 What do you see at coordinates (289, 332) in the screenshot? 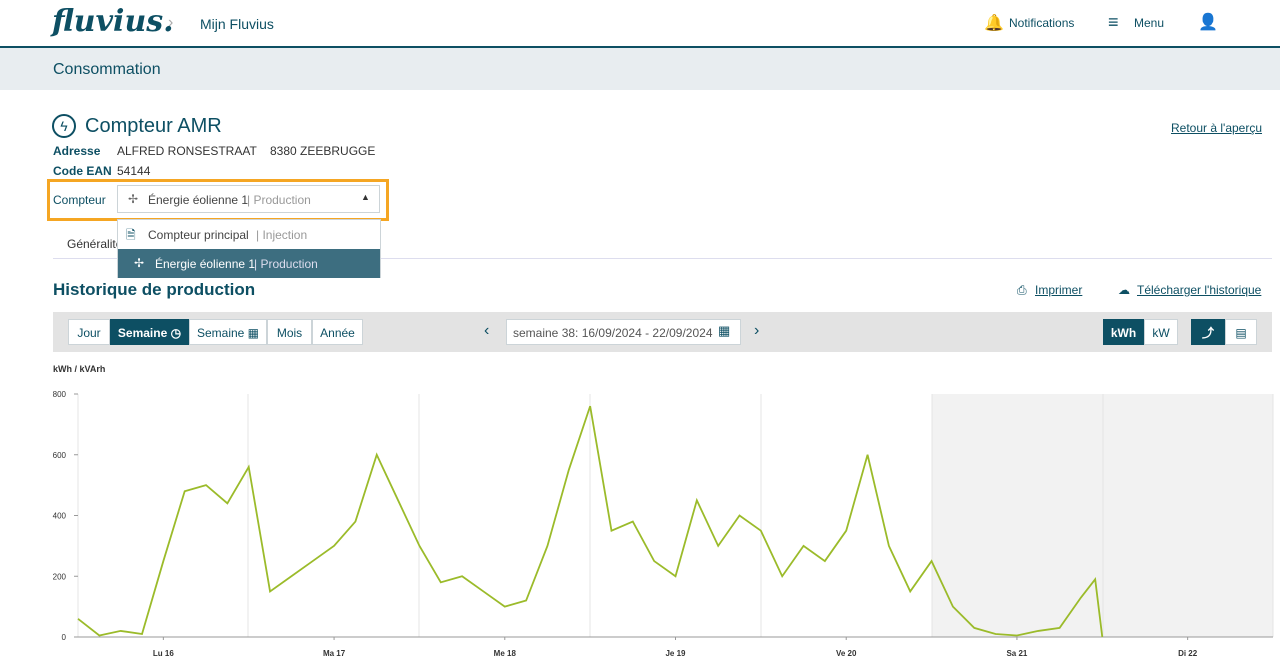
I see `period-button: Mois` at bounding box center [289, 332].